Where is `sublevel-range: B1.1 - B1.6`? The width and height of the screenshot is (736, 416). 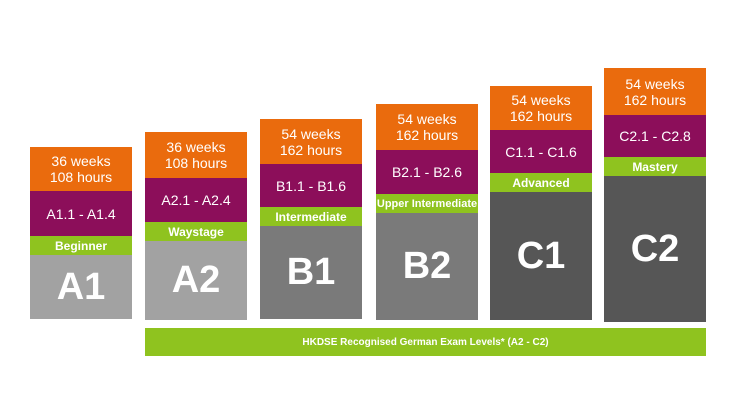
sublevel-range: B1.1 - B1.6 is located at coordinates (311, 185).